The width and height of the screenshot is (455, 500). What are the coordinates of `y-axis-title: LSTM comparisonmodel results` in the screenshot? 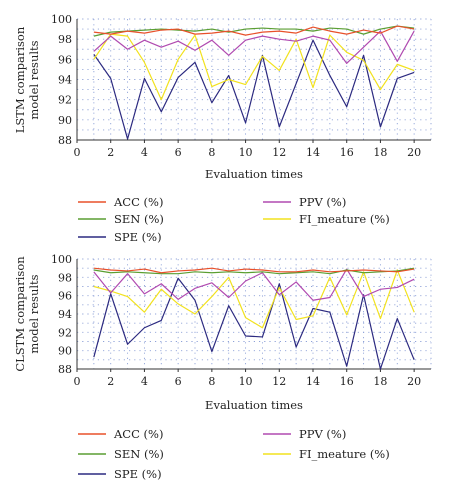 It's located at (27, 79).